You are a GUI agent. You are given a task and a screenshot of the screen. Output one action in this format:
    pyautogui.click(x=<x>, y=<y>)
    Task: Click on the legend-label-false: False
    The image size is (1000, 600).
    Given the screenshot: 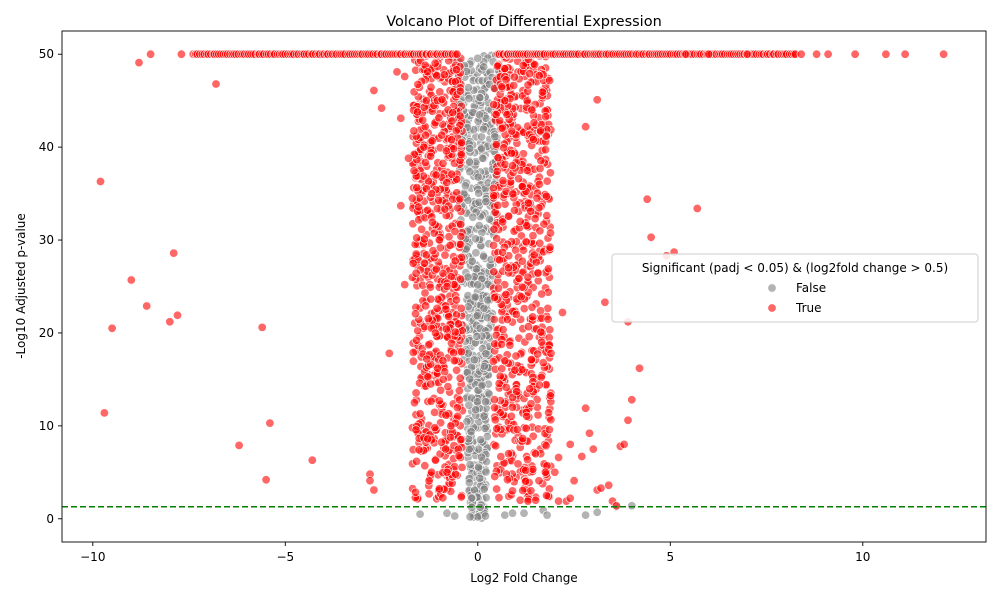 What is the action you would take?
    pyautogui.click(x=811, y=288)
    